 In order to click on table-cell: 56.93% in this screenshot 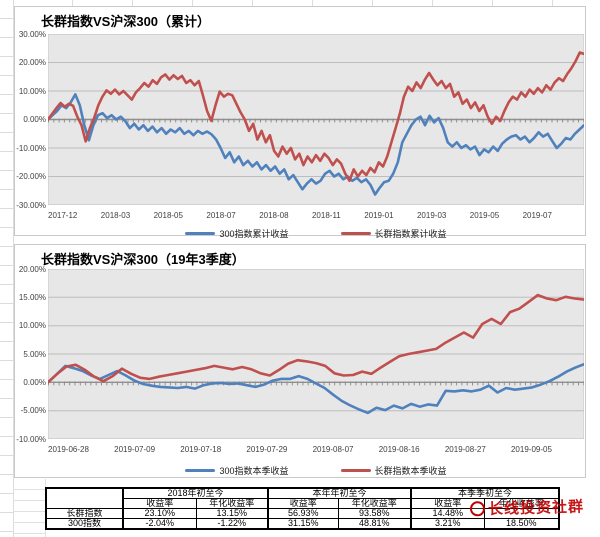, I will do `click(303, 513)`.